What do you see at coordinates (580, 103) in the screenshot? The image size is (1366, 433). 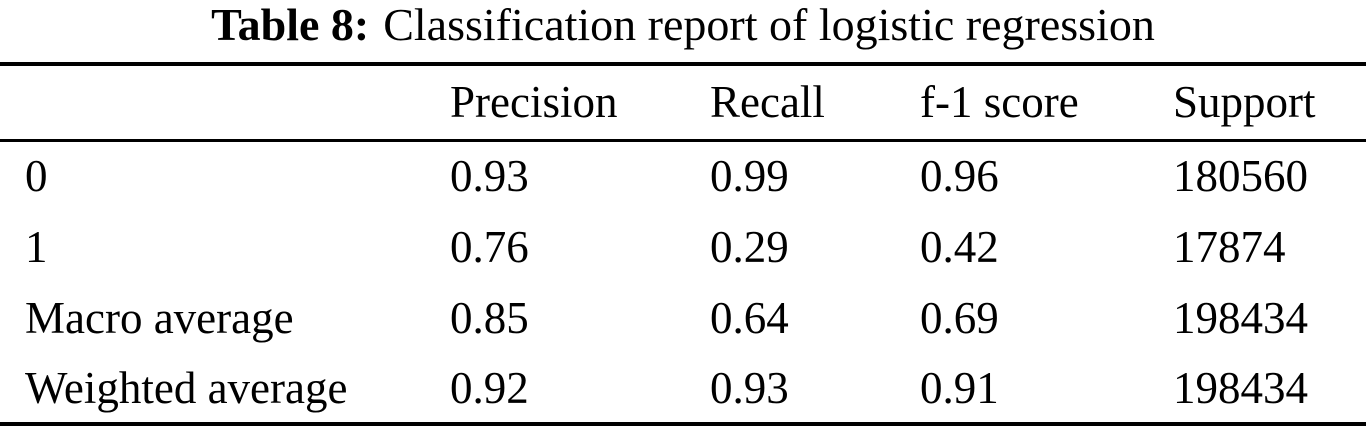 I see `header-precision: Precision` at bounding box center [580, 103].